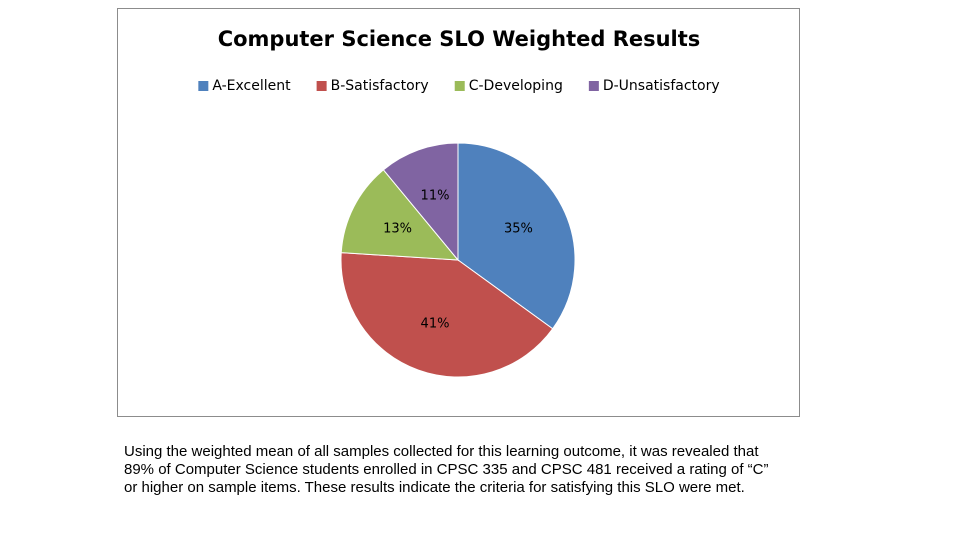  Describe the element at coordinates (380, 86) in the screenshot. I see `legend-label: B-Satisfactory` at that location.